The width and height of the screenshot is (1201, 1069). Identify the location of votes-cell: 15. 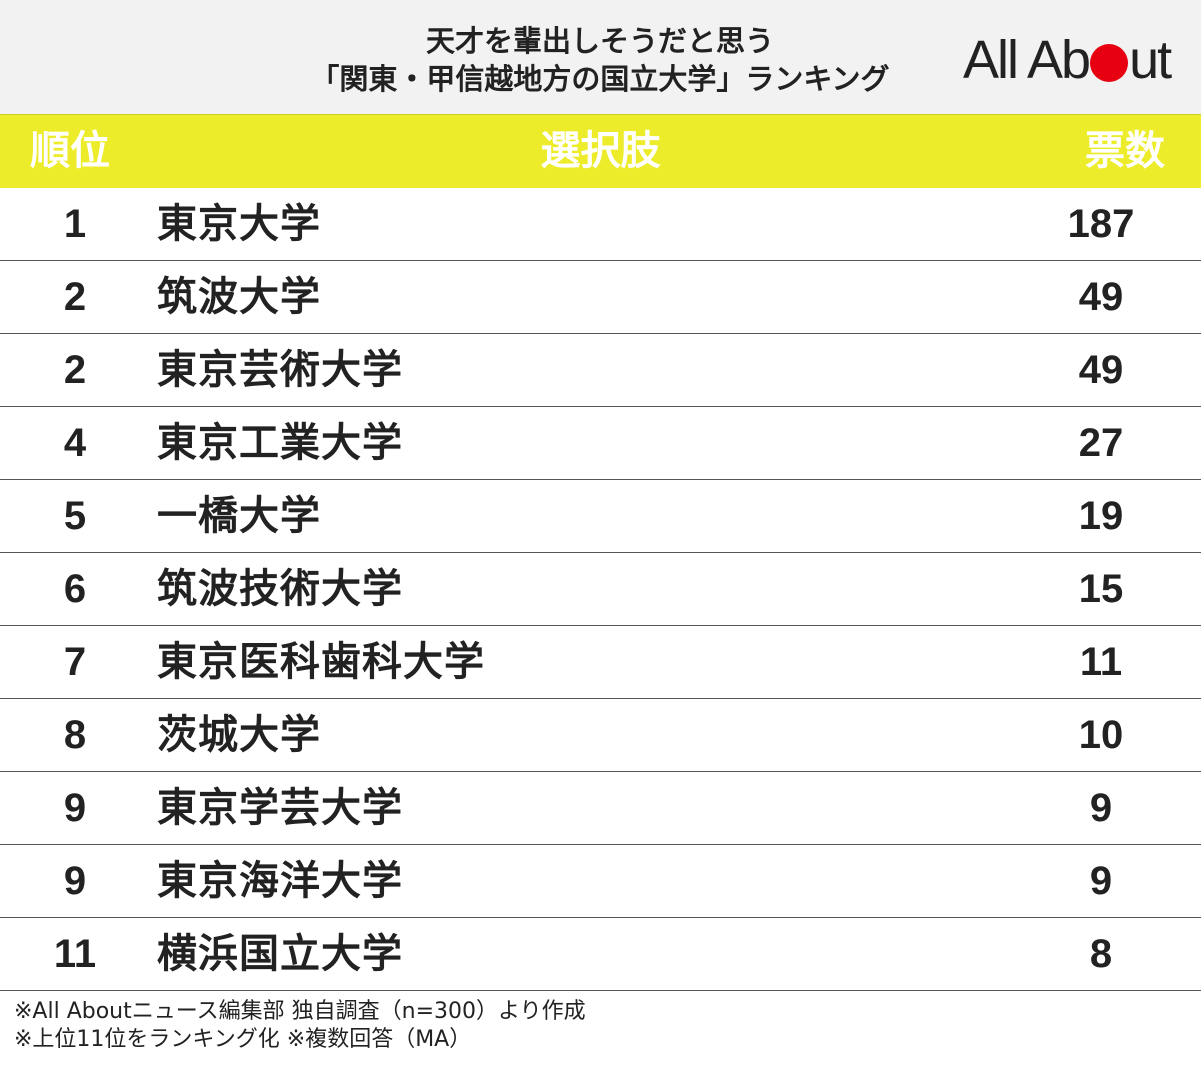
(1101, 589).